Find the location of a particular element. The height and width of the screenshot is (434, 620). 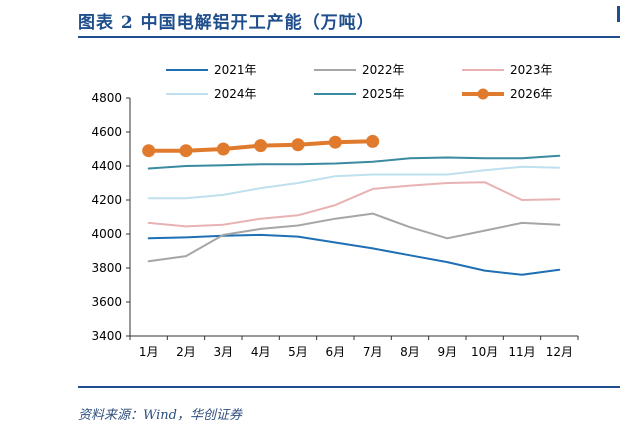

series-line-2023年 is located at coordinates (354, 204).